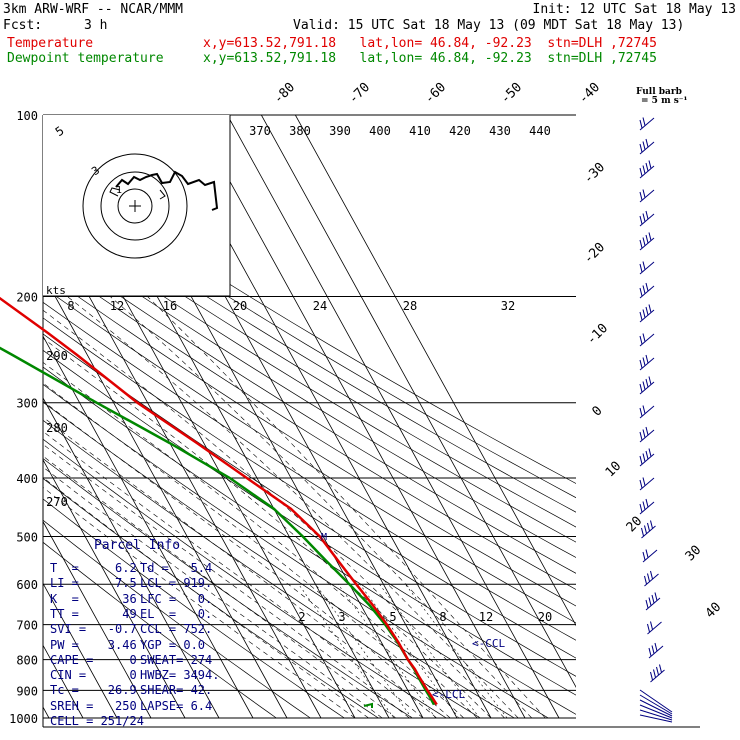 The image size is (740, 740). I want to click on init-time: Init: 12 UTC Sat 18 May 13, so click(634, 9).